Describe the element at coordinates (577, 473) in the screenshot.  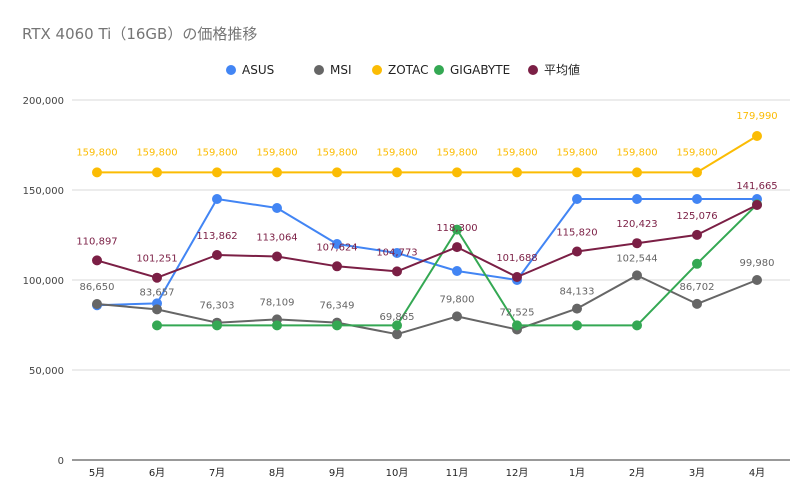
I see `x-tick-label: 1月` at that location.